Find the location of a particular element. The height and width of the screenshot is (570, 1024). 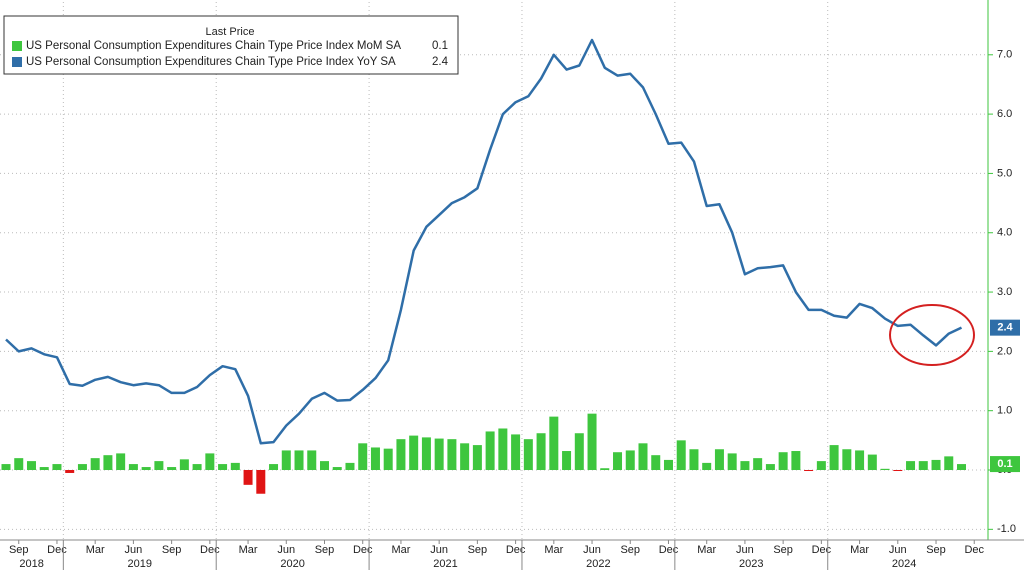

year-label: 2020 is located at coordinates (292, 564).